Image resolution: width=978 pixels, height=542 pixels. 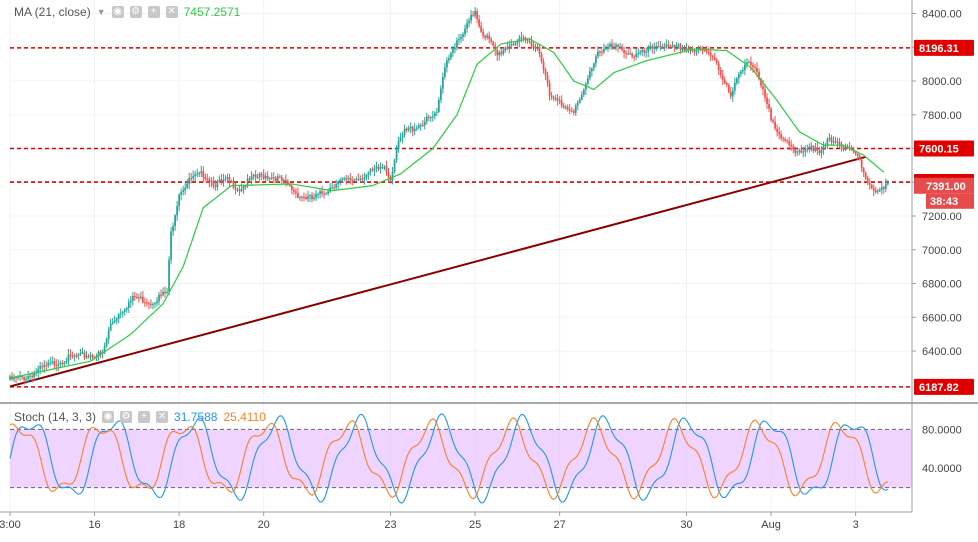 I want to click on stoch-legend: Stoch (14, 3, 3) ◉ ⚙ + ✕ 31.7588 25.4110, so click(x=140, y=417).